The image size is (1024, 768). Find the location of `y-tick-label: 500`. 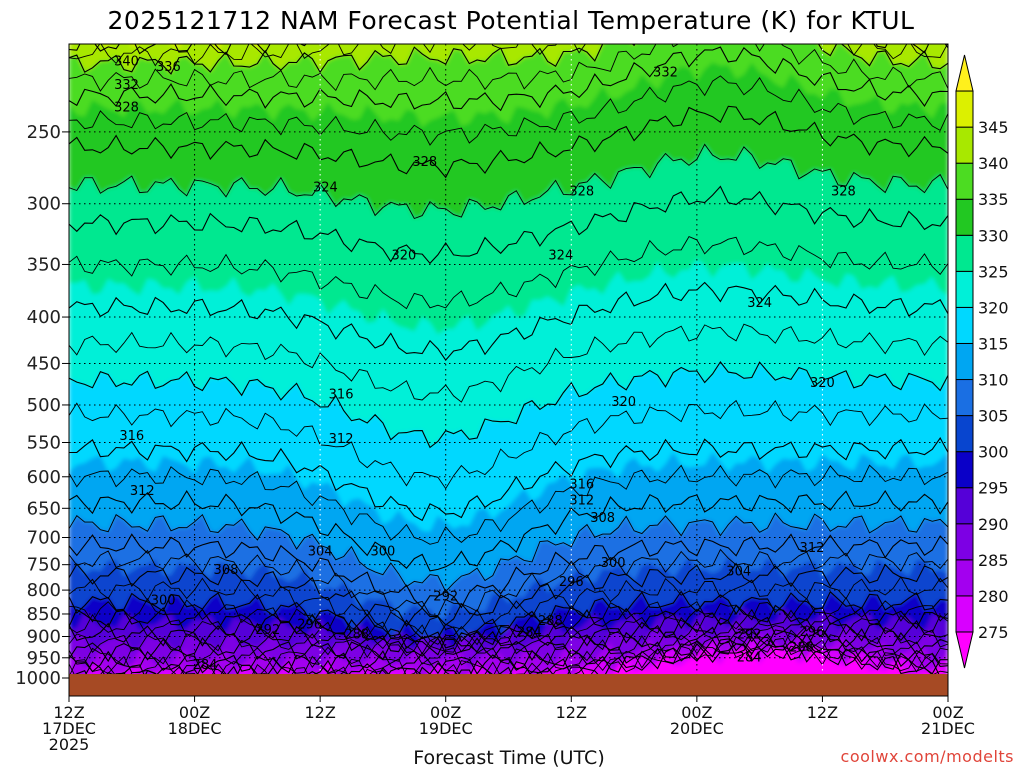

y-tick-label: 500 is located at coordinates (44, 405).